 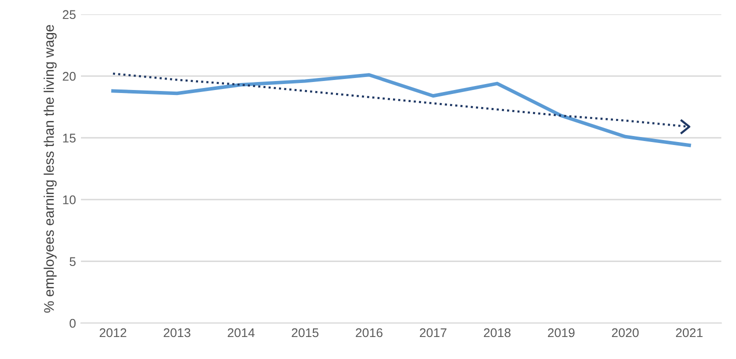 I want to click on x-tick-label: 2018, so click(x=497, y=333).